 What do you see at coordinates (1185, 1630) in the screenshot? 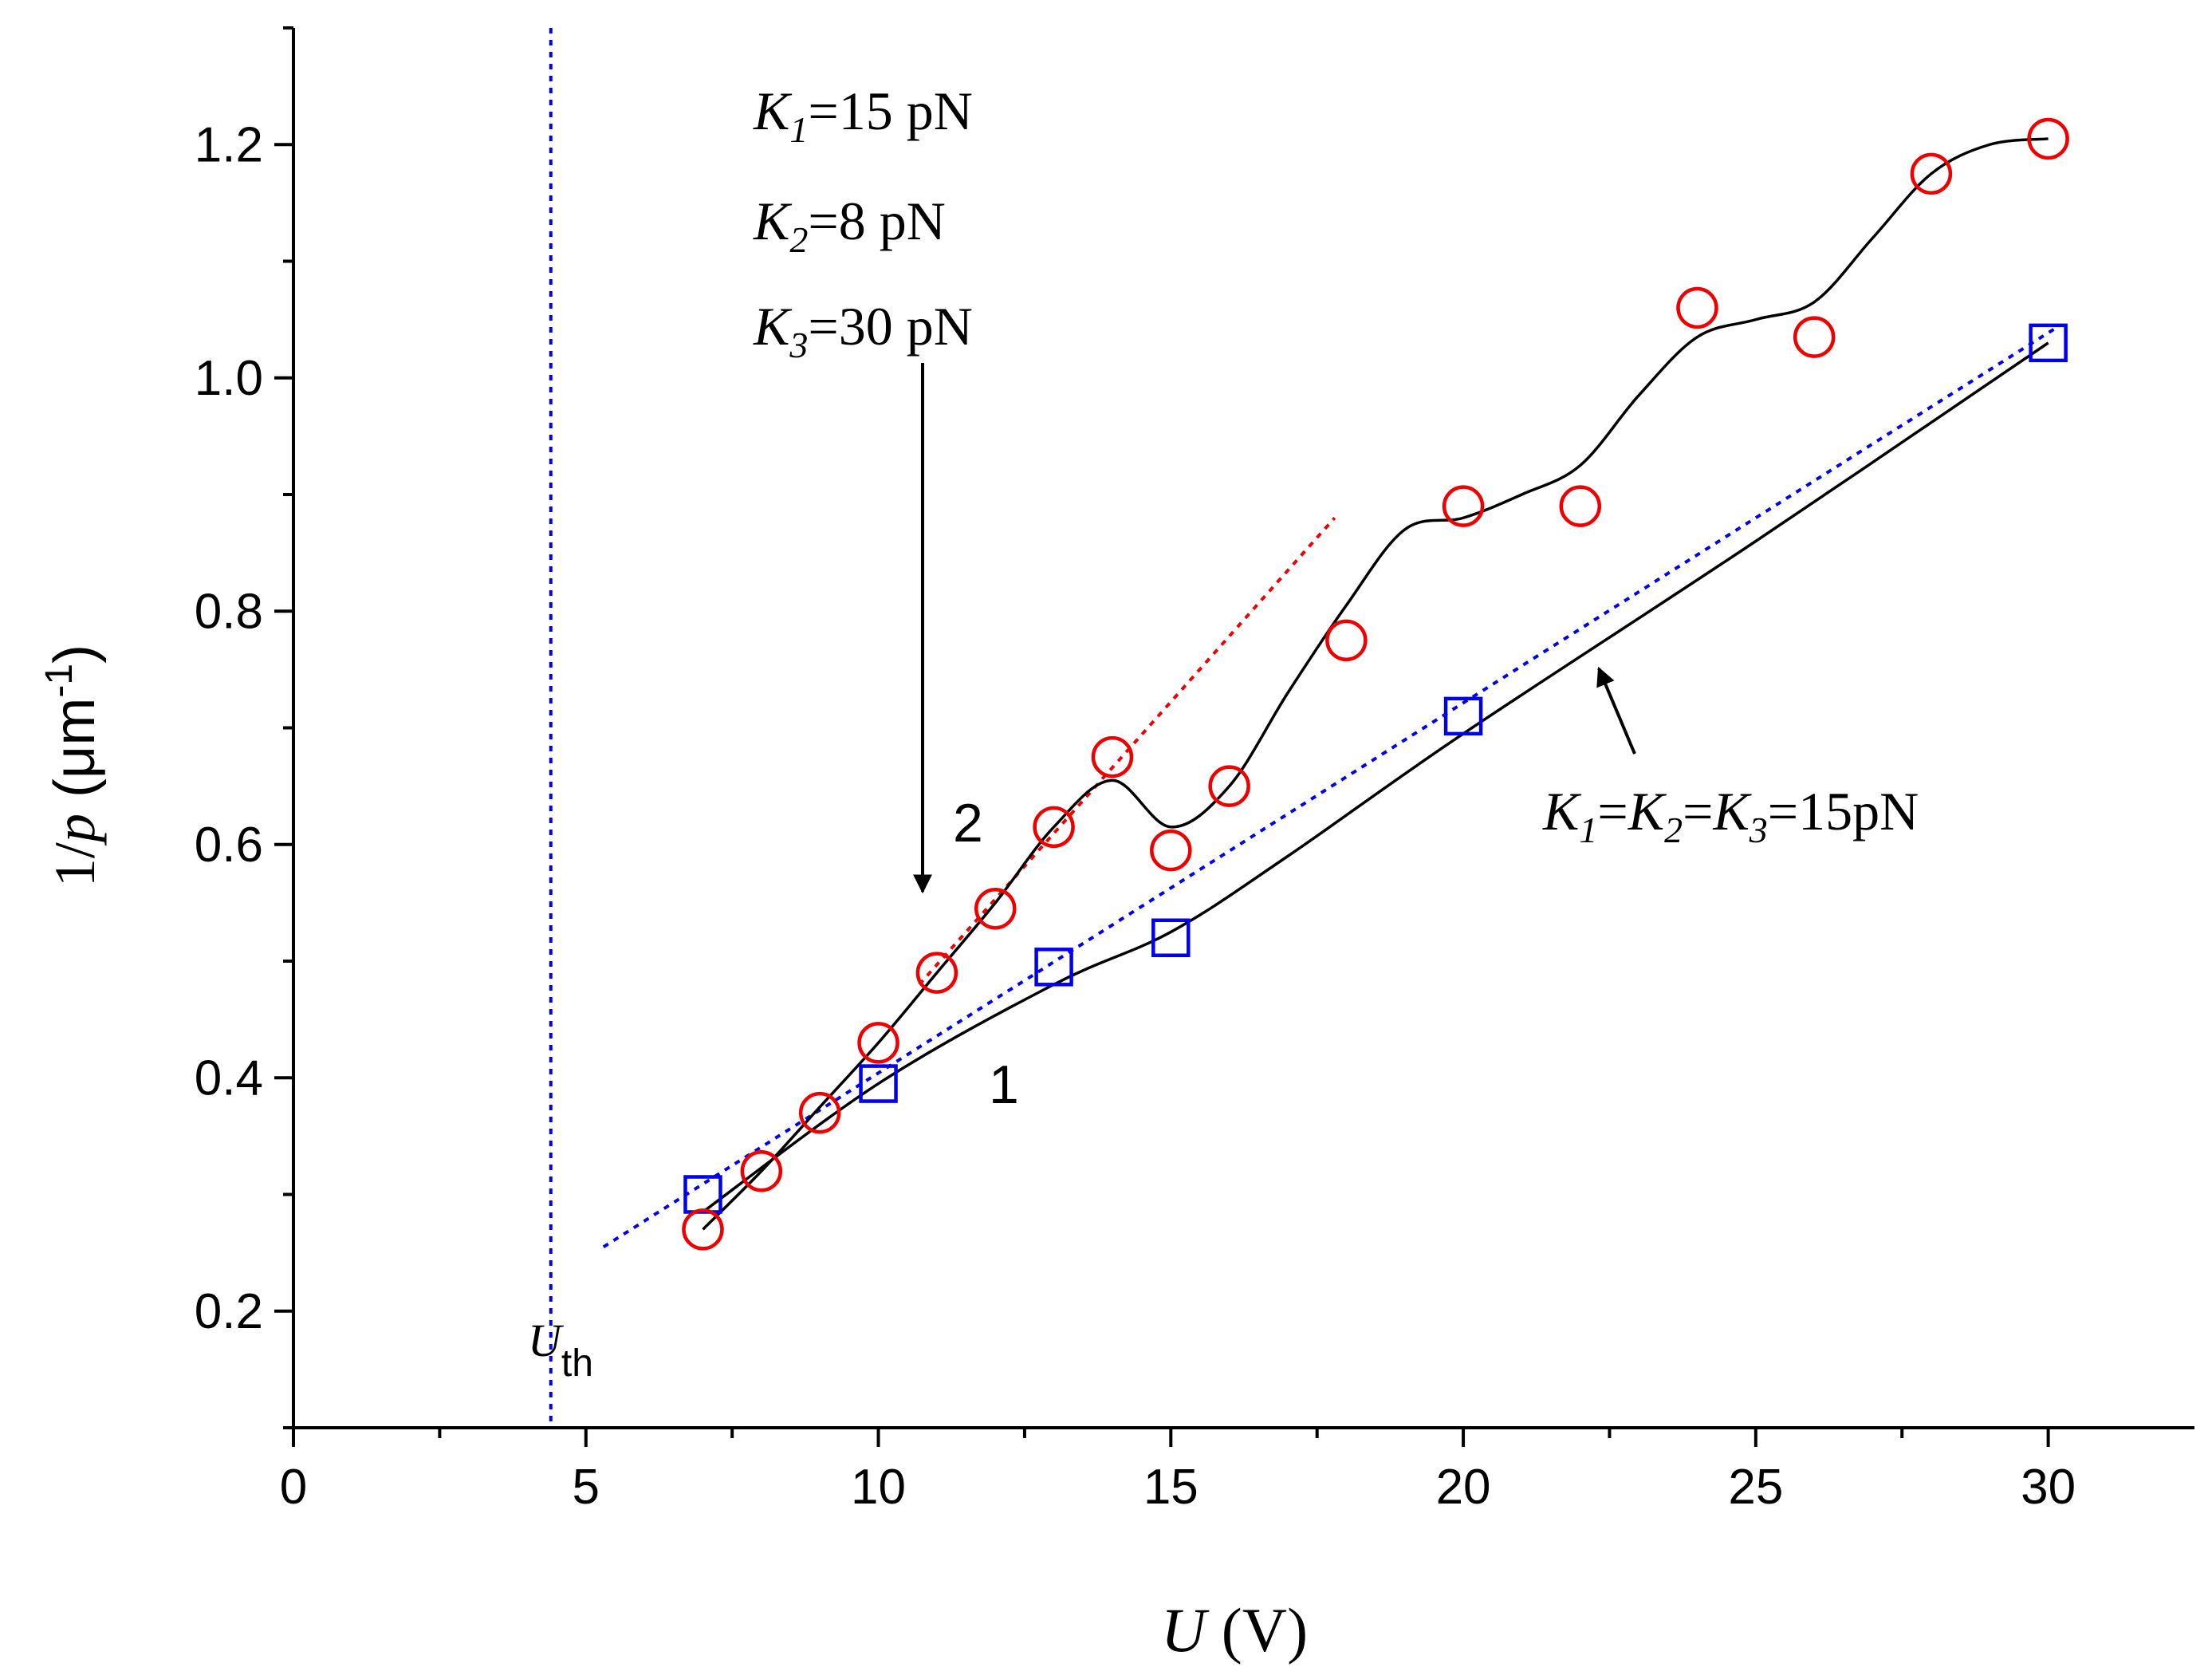
I see `x-axis-var: U` at bounding box center [1185, 1630].